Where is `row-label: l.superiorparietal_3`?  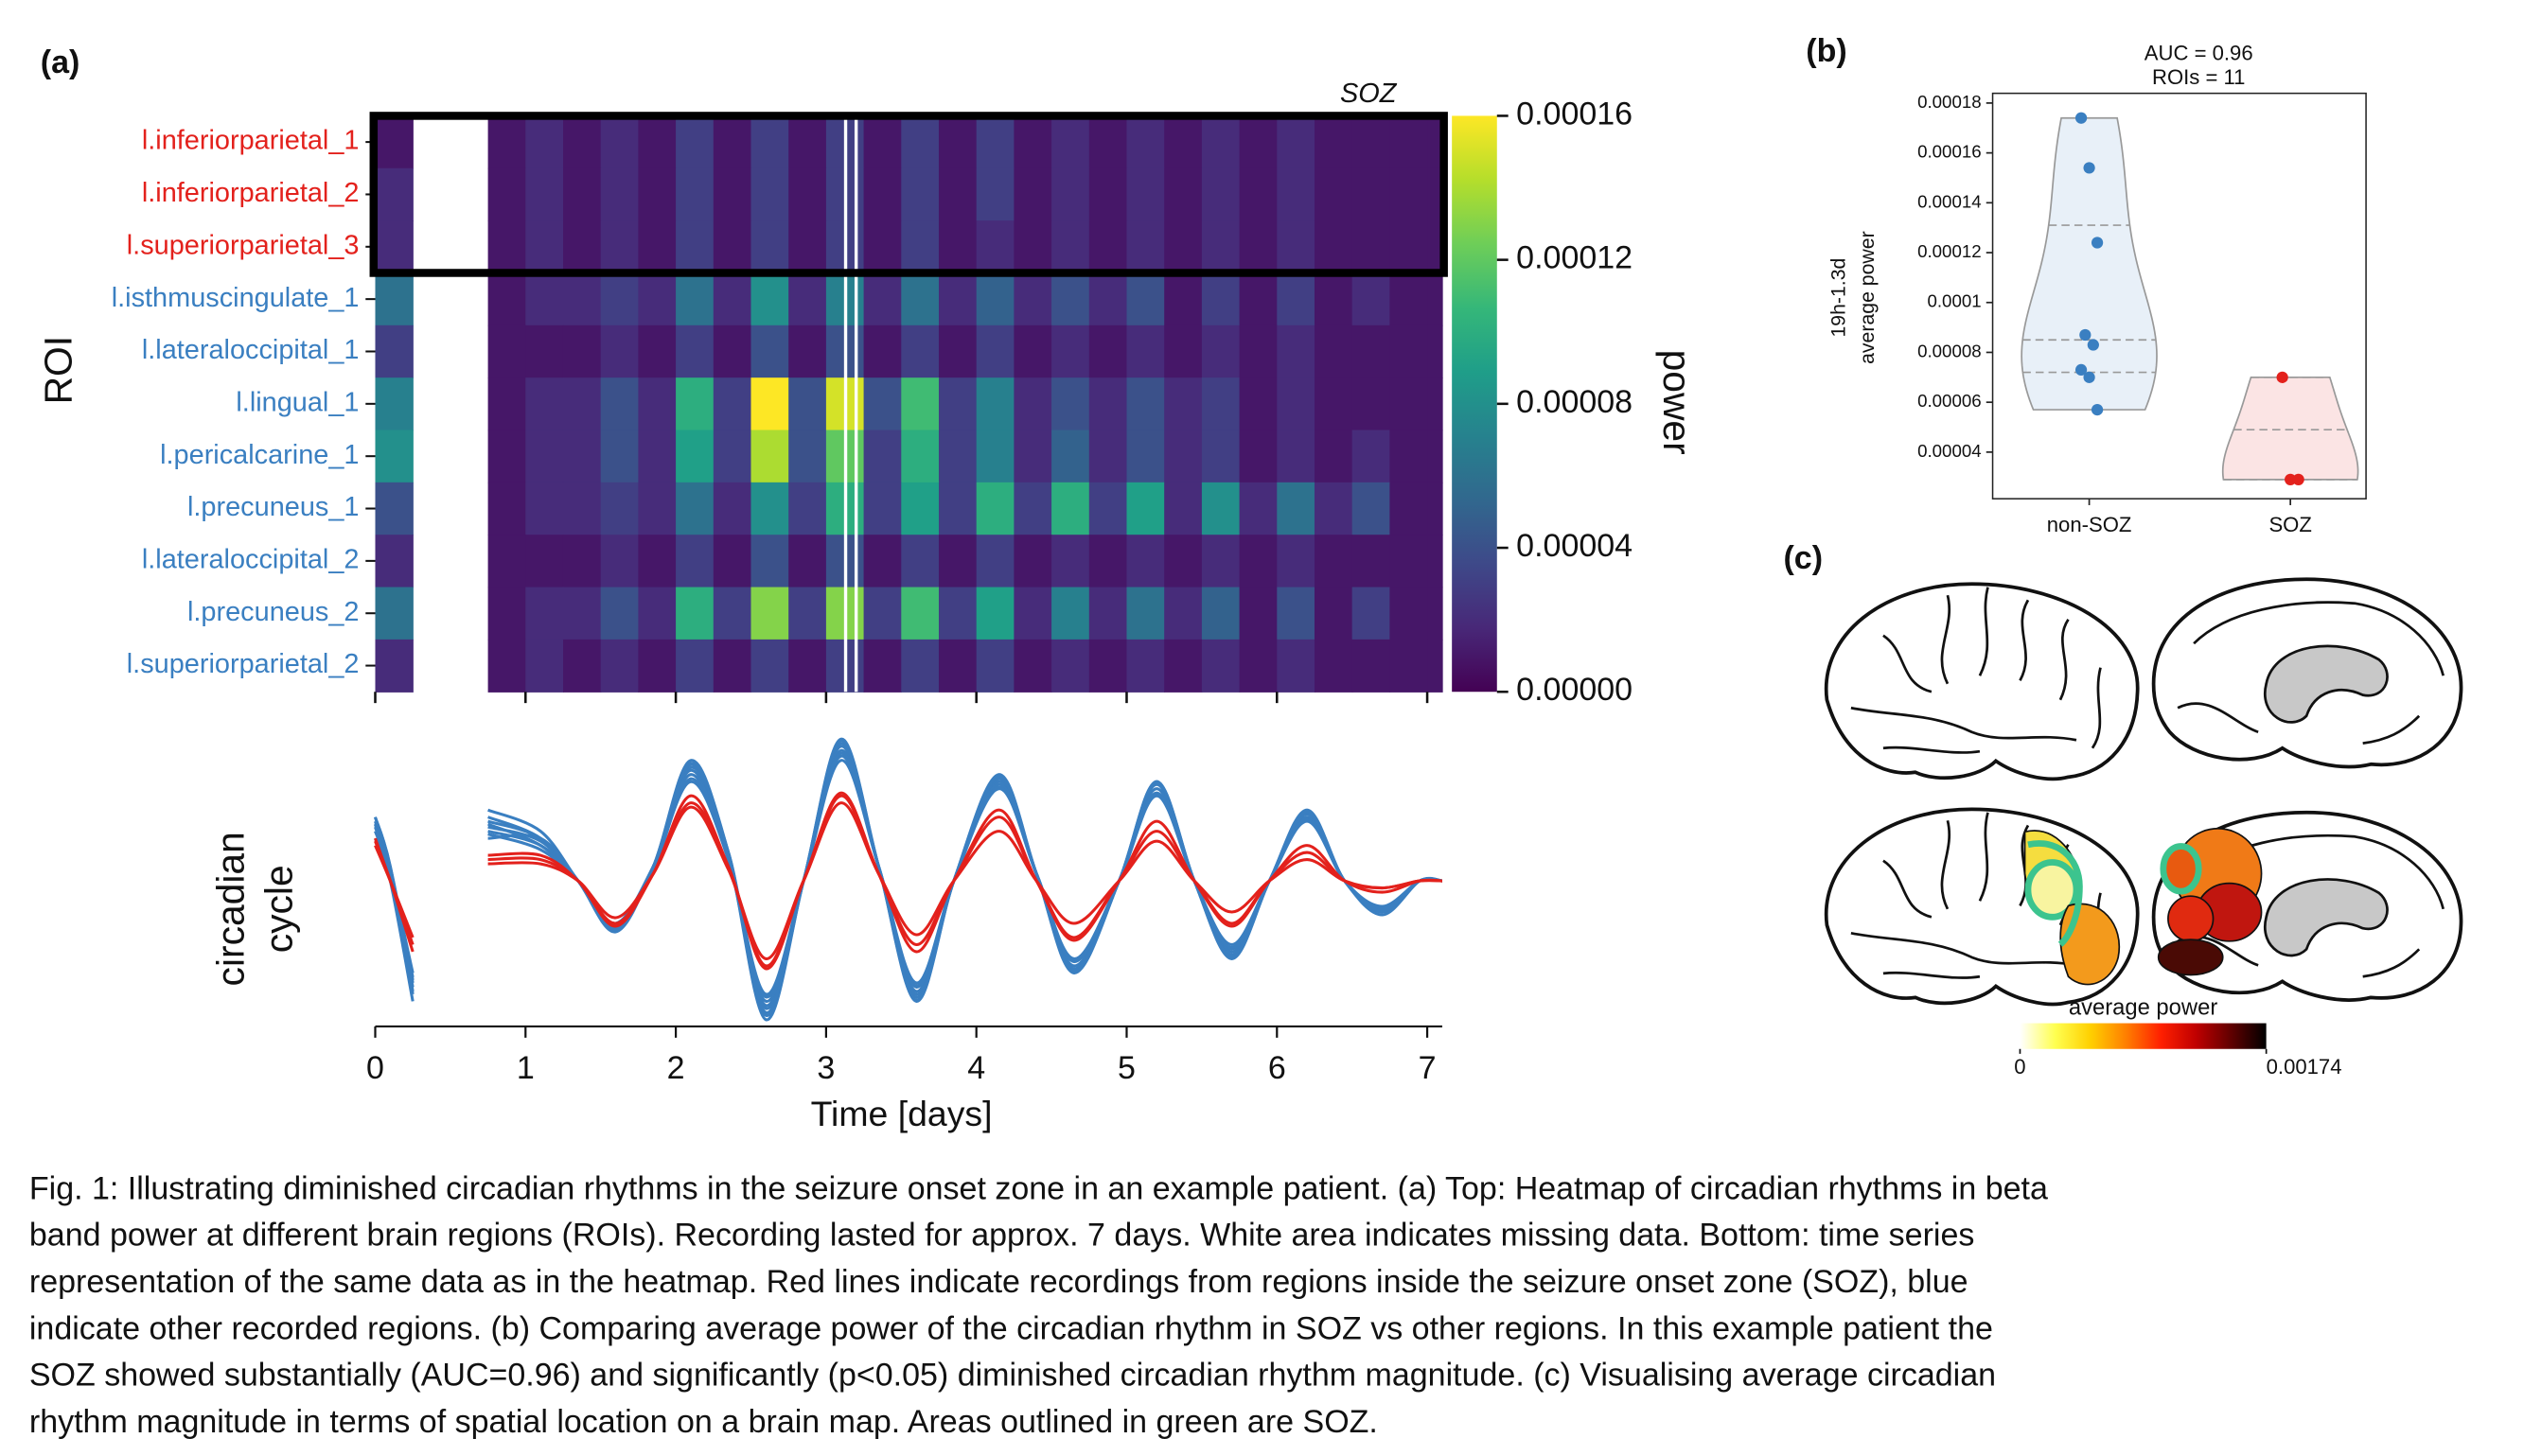 row-label: l.superiorparietal_3 is located at coordinates (243, 245).